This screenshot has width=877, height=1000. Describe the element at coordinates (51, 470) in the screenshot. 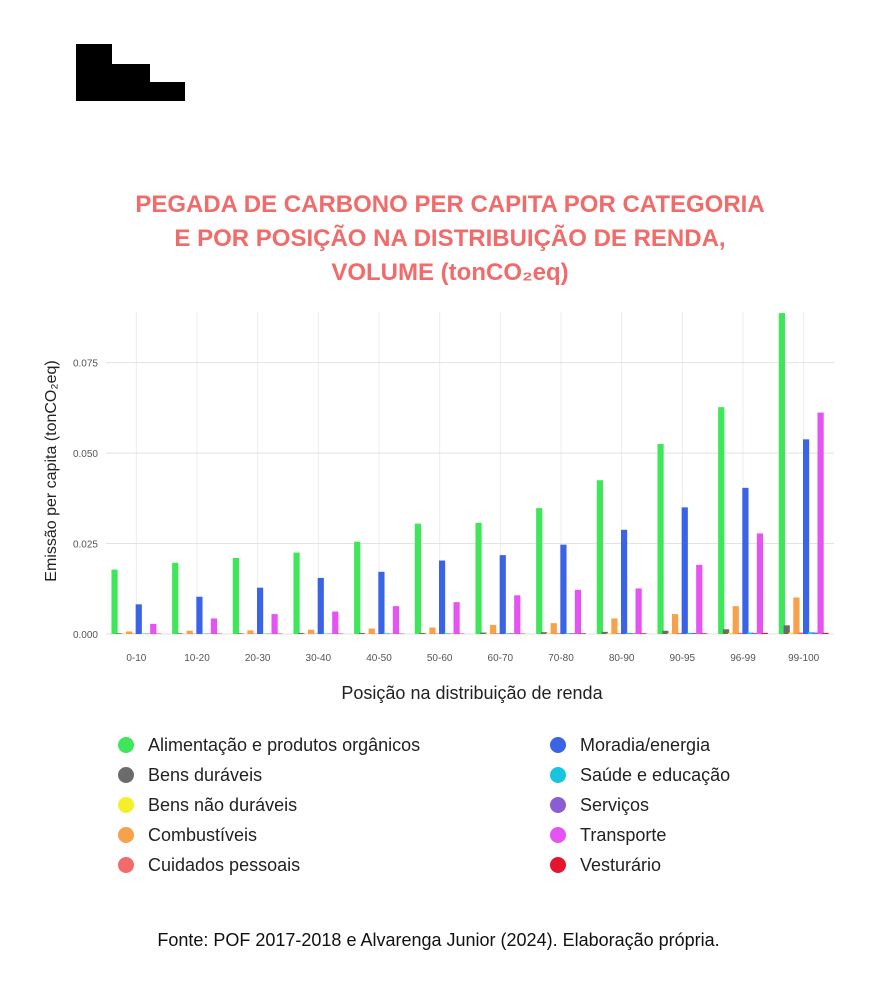

I see `y-axis-label: Emissão per capita (tonCO₂eq)` at that location.